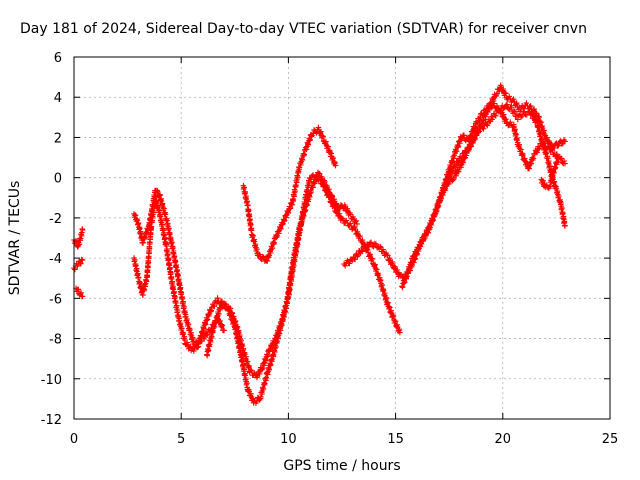 The image size is (640, 480). What do you see at coordinates (15, 238) in the screenshot?
I see `y-axis-label: SDTVAR / TECUs` at bounding box center [15, 238].